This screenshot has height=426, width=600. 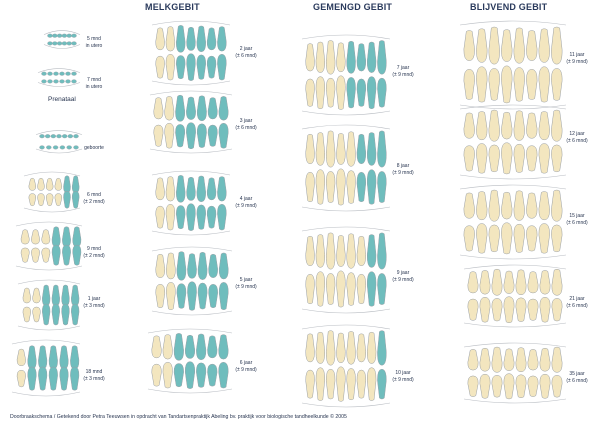 I want to click on teeth-35jaar, so click(x=515, y=373).